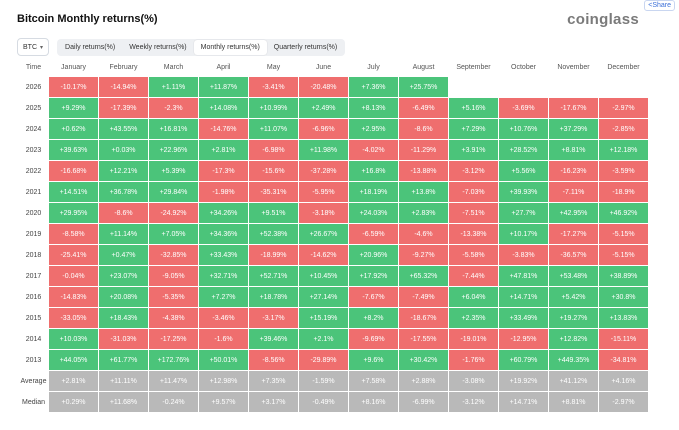 The image size is (679, 430). What do you see at coordinates (273, 87) in the screenshot?
I see `return-cell: -3.41%` at bounding box center [273, 87].